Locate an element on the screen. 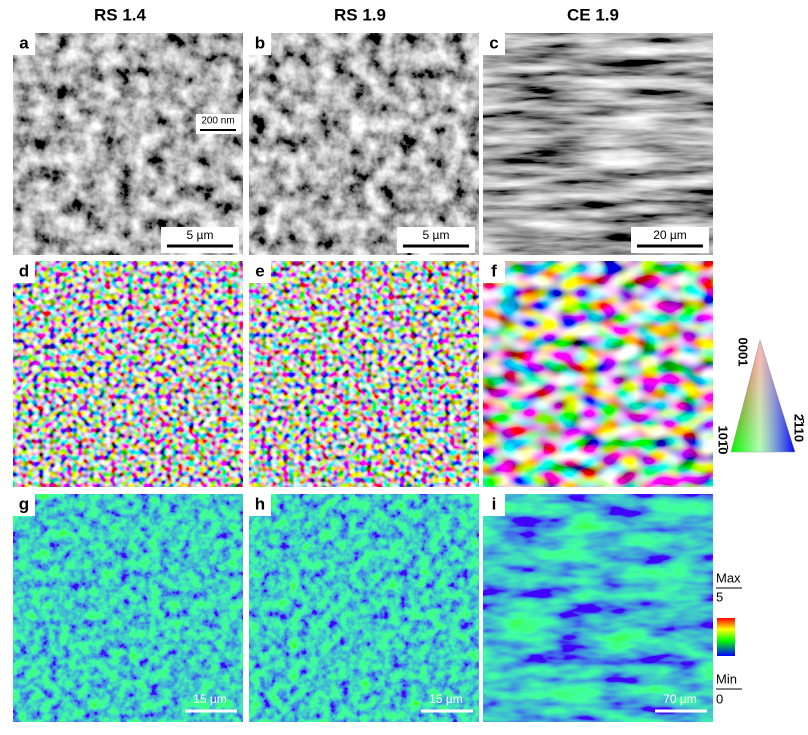  scale-bar-label: 20 µm is located at coordinates (670, 235).